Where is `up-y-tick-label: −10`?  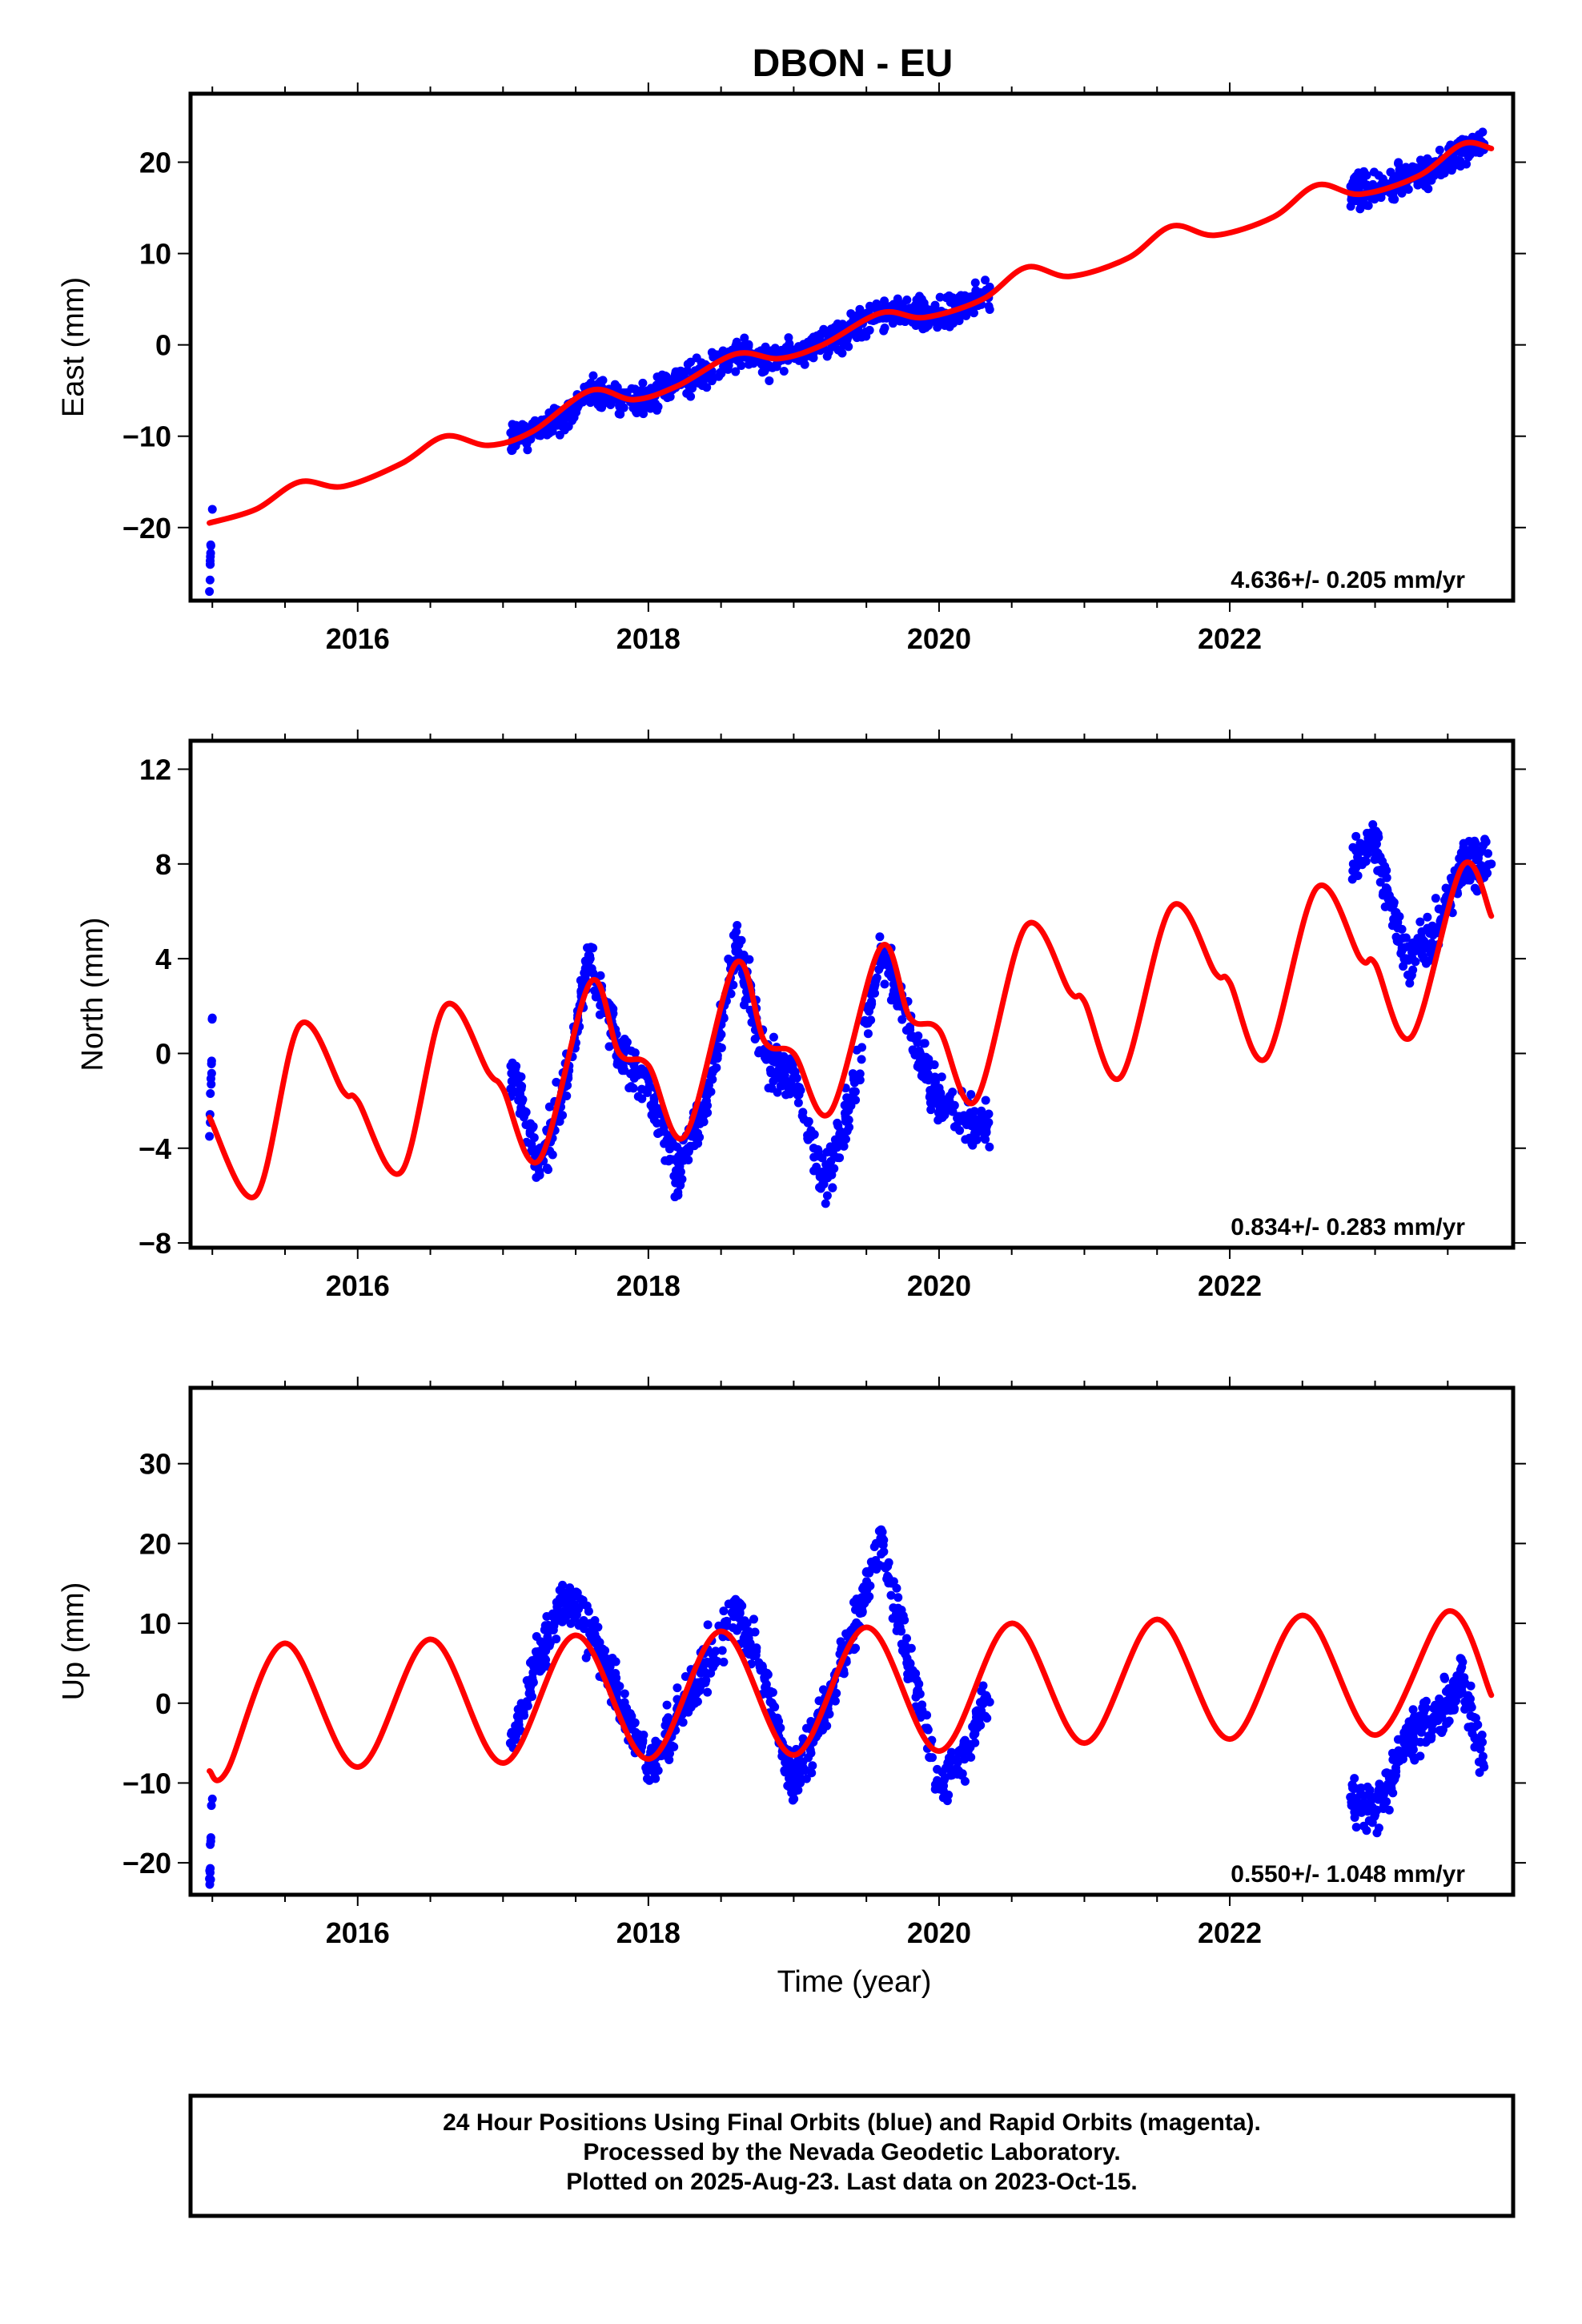
up-y-tick-label: −10 is located at coordinates (146, 1783).